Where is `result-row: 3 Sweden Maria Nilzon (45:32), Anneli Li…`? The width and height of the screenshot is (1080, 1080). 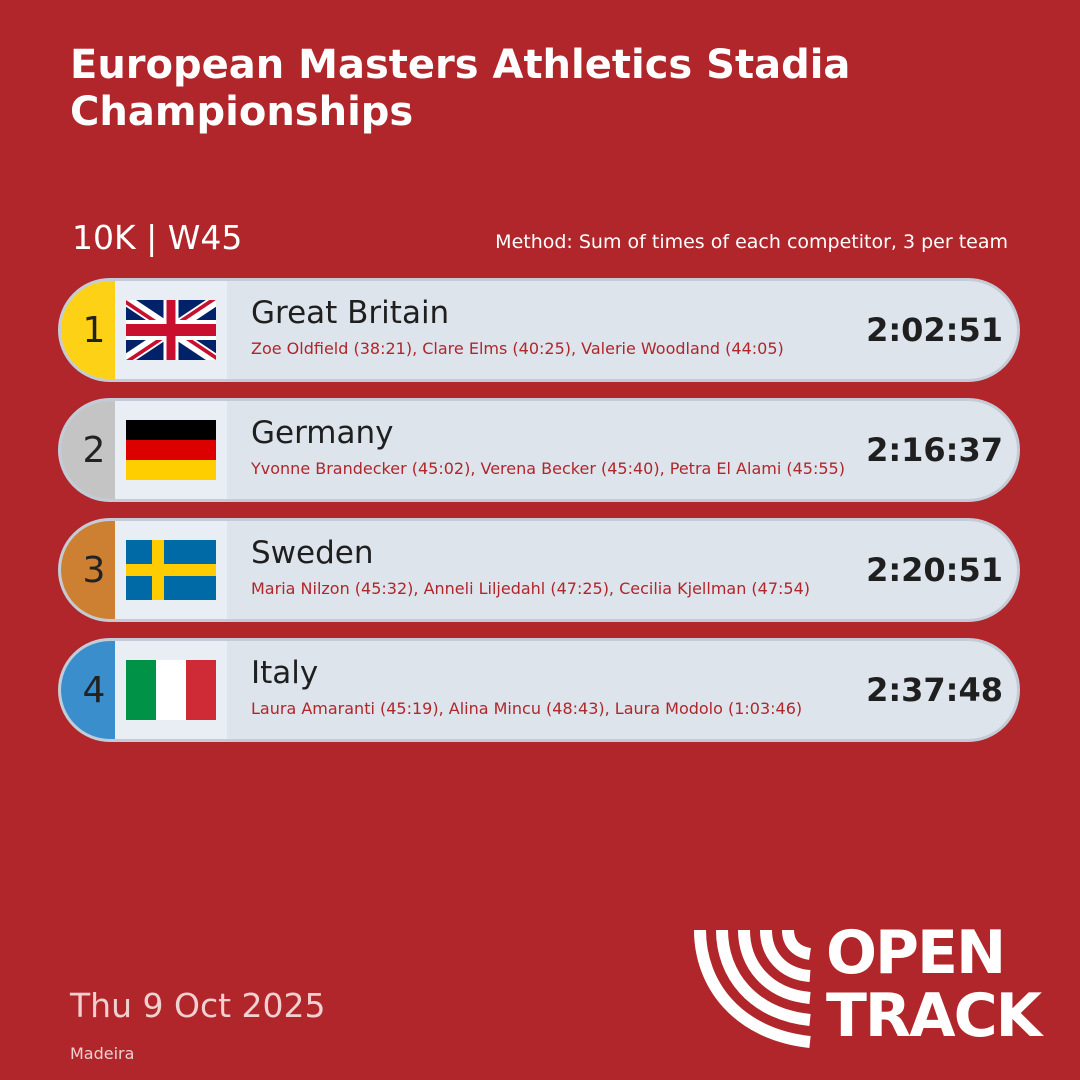
result-row: 3 Sweden Maria Nilzon (45:32), Anneli Li… is located at coordinates (539, 570).